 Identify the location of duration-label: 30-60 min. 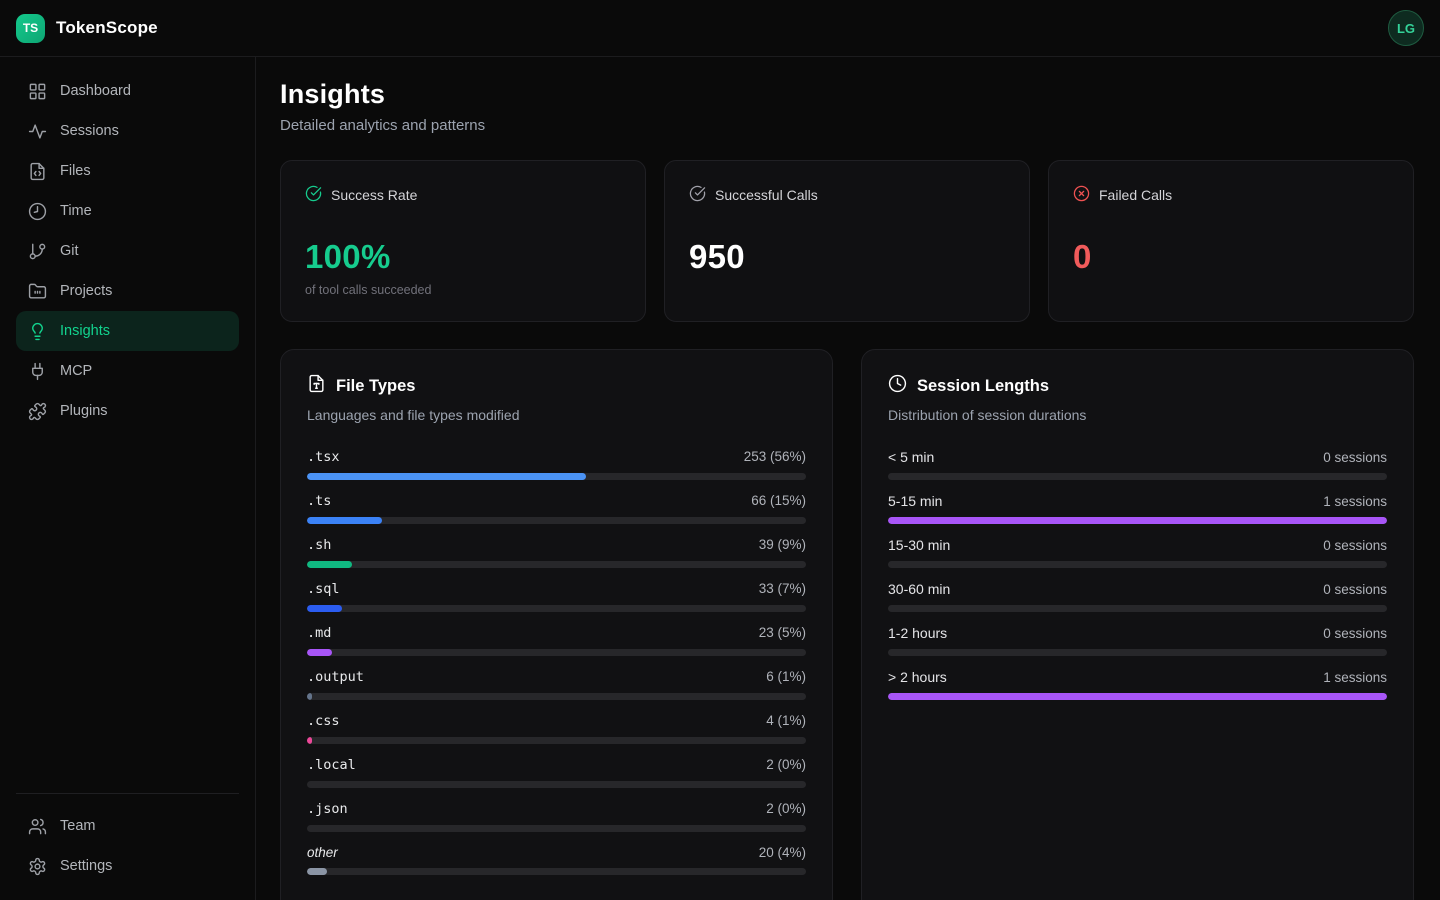
(919, 589).